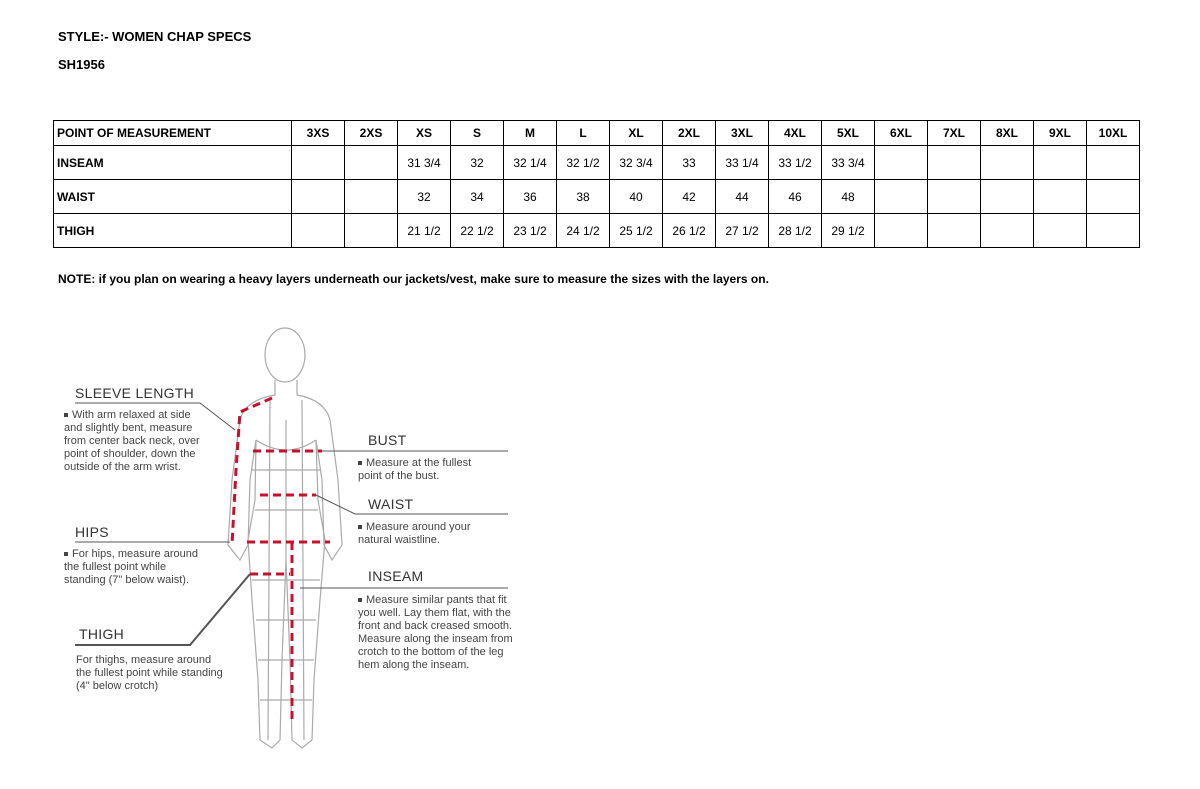 This screenshot has height=789, width=1200. I want to click on header-size: 3XL, so click(742, 133).